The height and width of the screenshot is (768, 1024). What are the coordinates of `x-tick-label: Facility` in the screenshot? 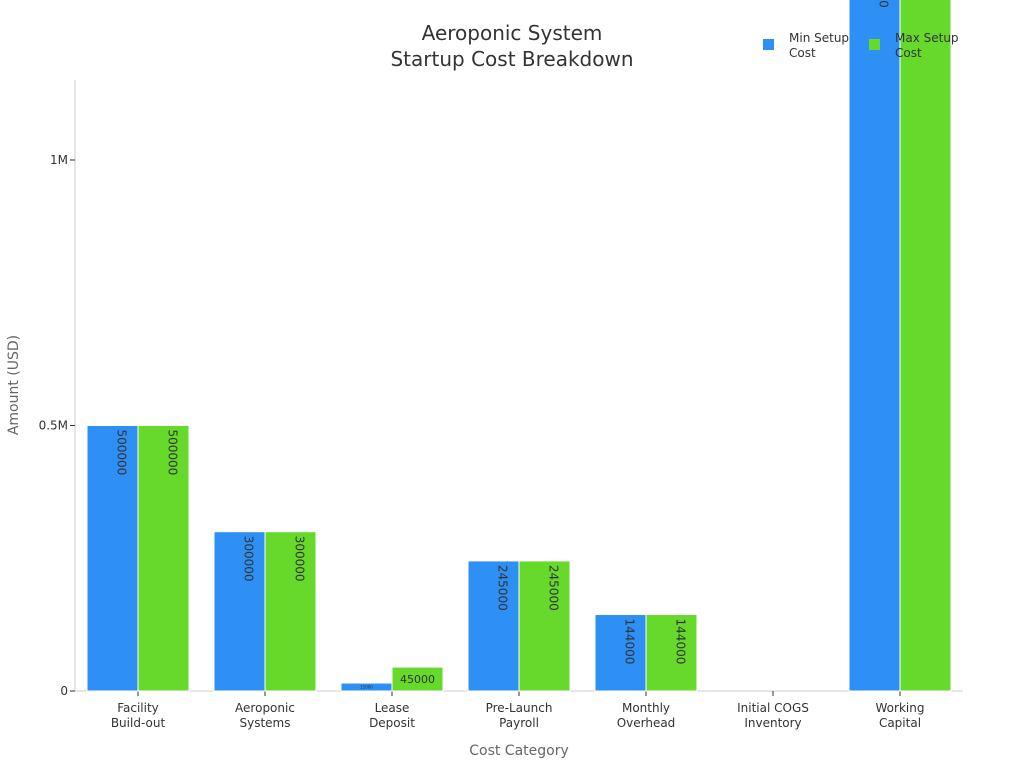 It's located at (138, 708).